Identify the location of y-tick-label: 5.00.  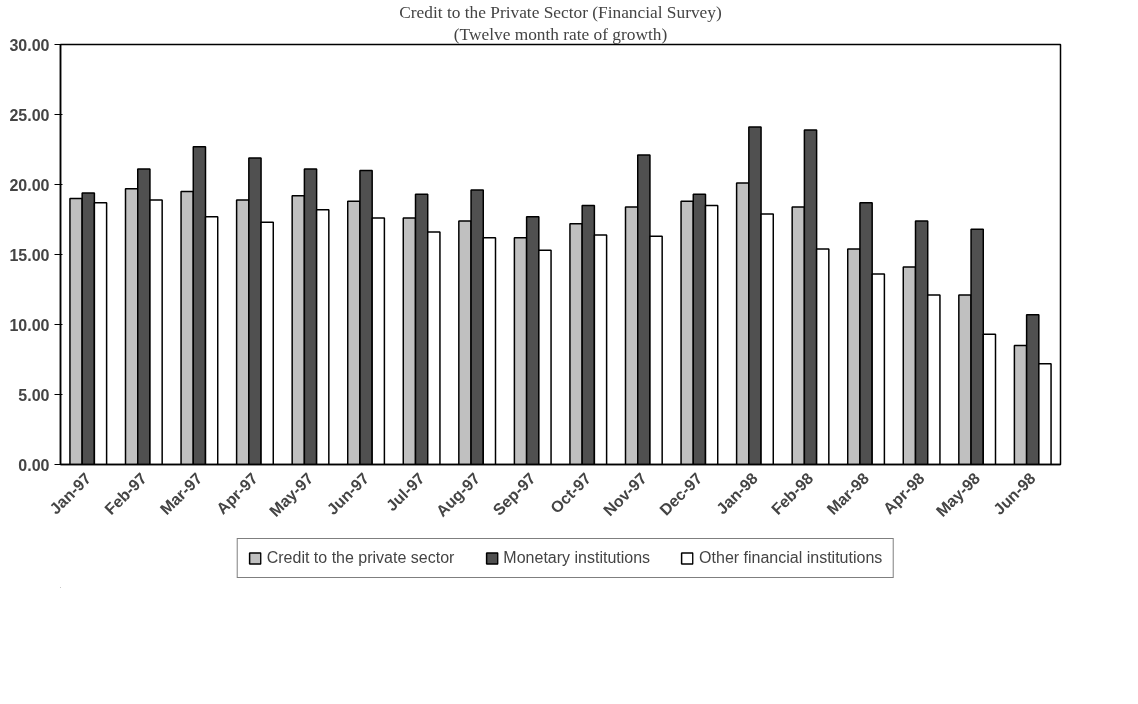
(34, 395).